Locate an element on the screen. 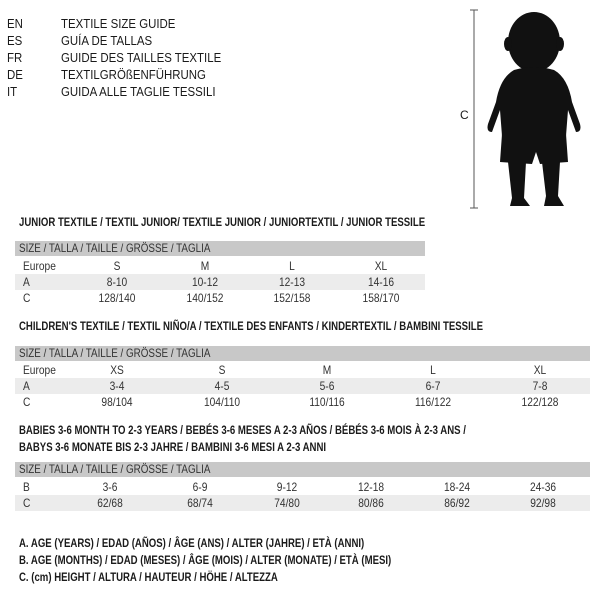  table-cell: 14-16 is located at coordinates (381, 282).